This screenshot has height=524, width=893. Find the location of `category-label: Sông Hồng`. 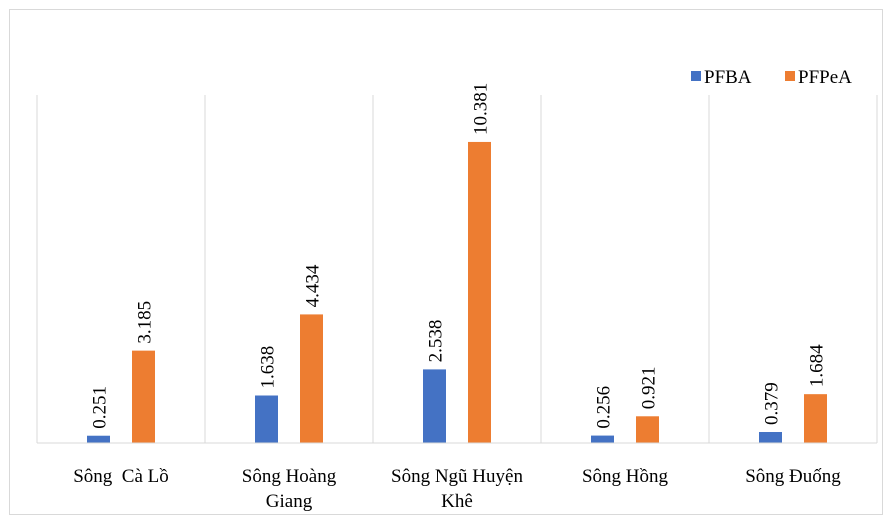

category-label: Sông Hồng is located at coordinates (625, 476).